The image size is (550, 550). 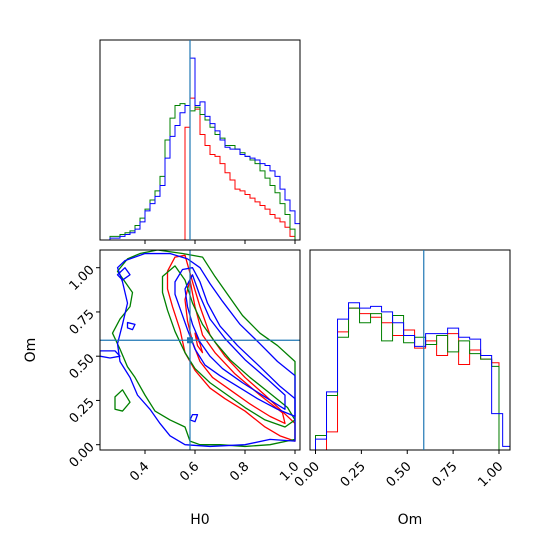 What do you see at coordinates (82, 322) in the screenshot?
I see `contour-y-tick-label: 0.75` at bounding box center [82, 322].